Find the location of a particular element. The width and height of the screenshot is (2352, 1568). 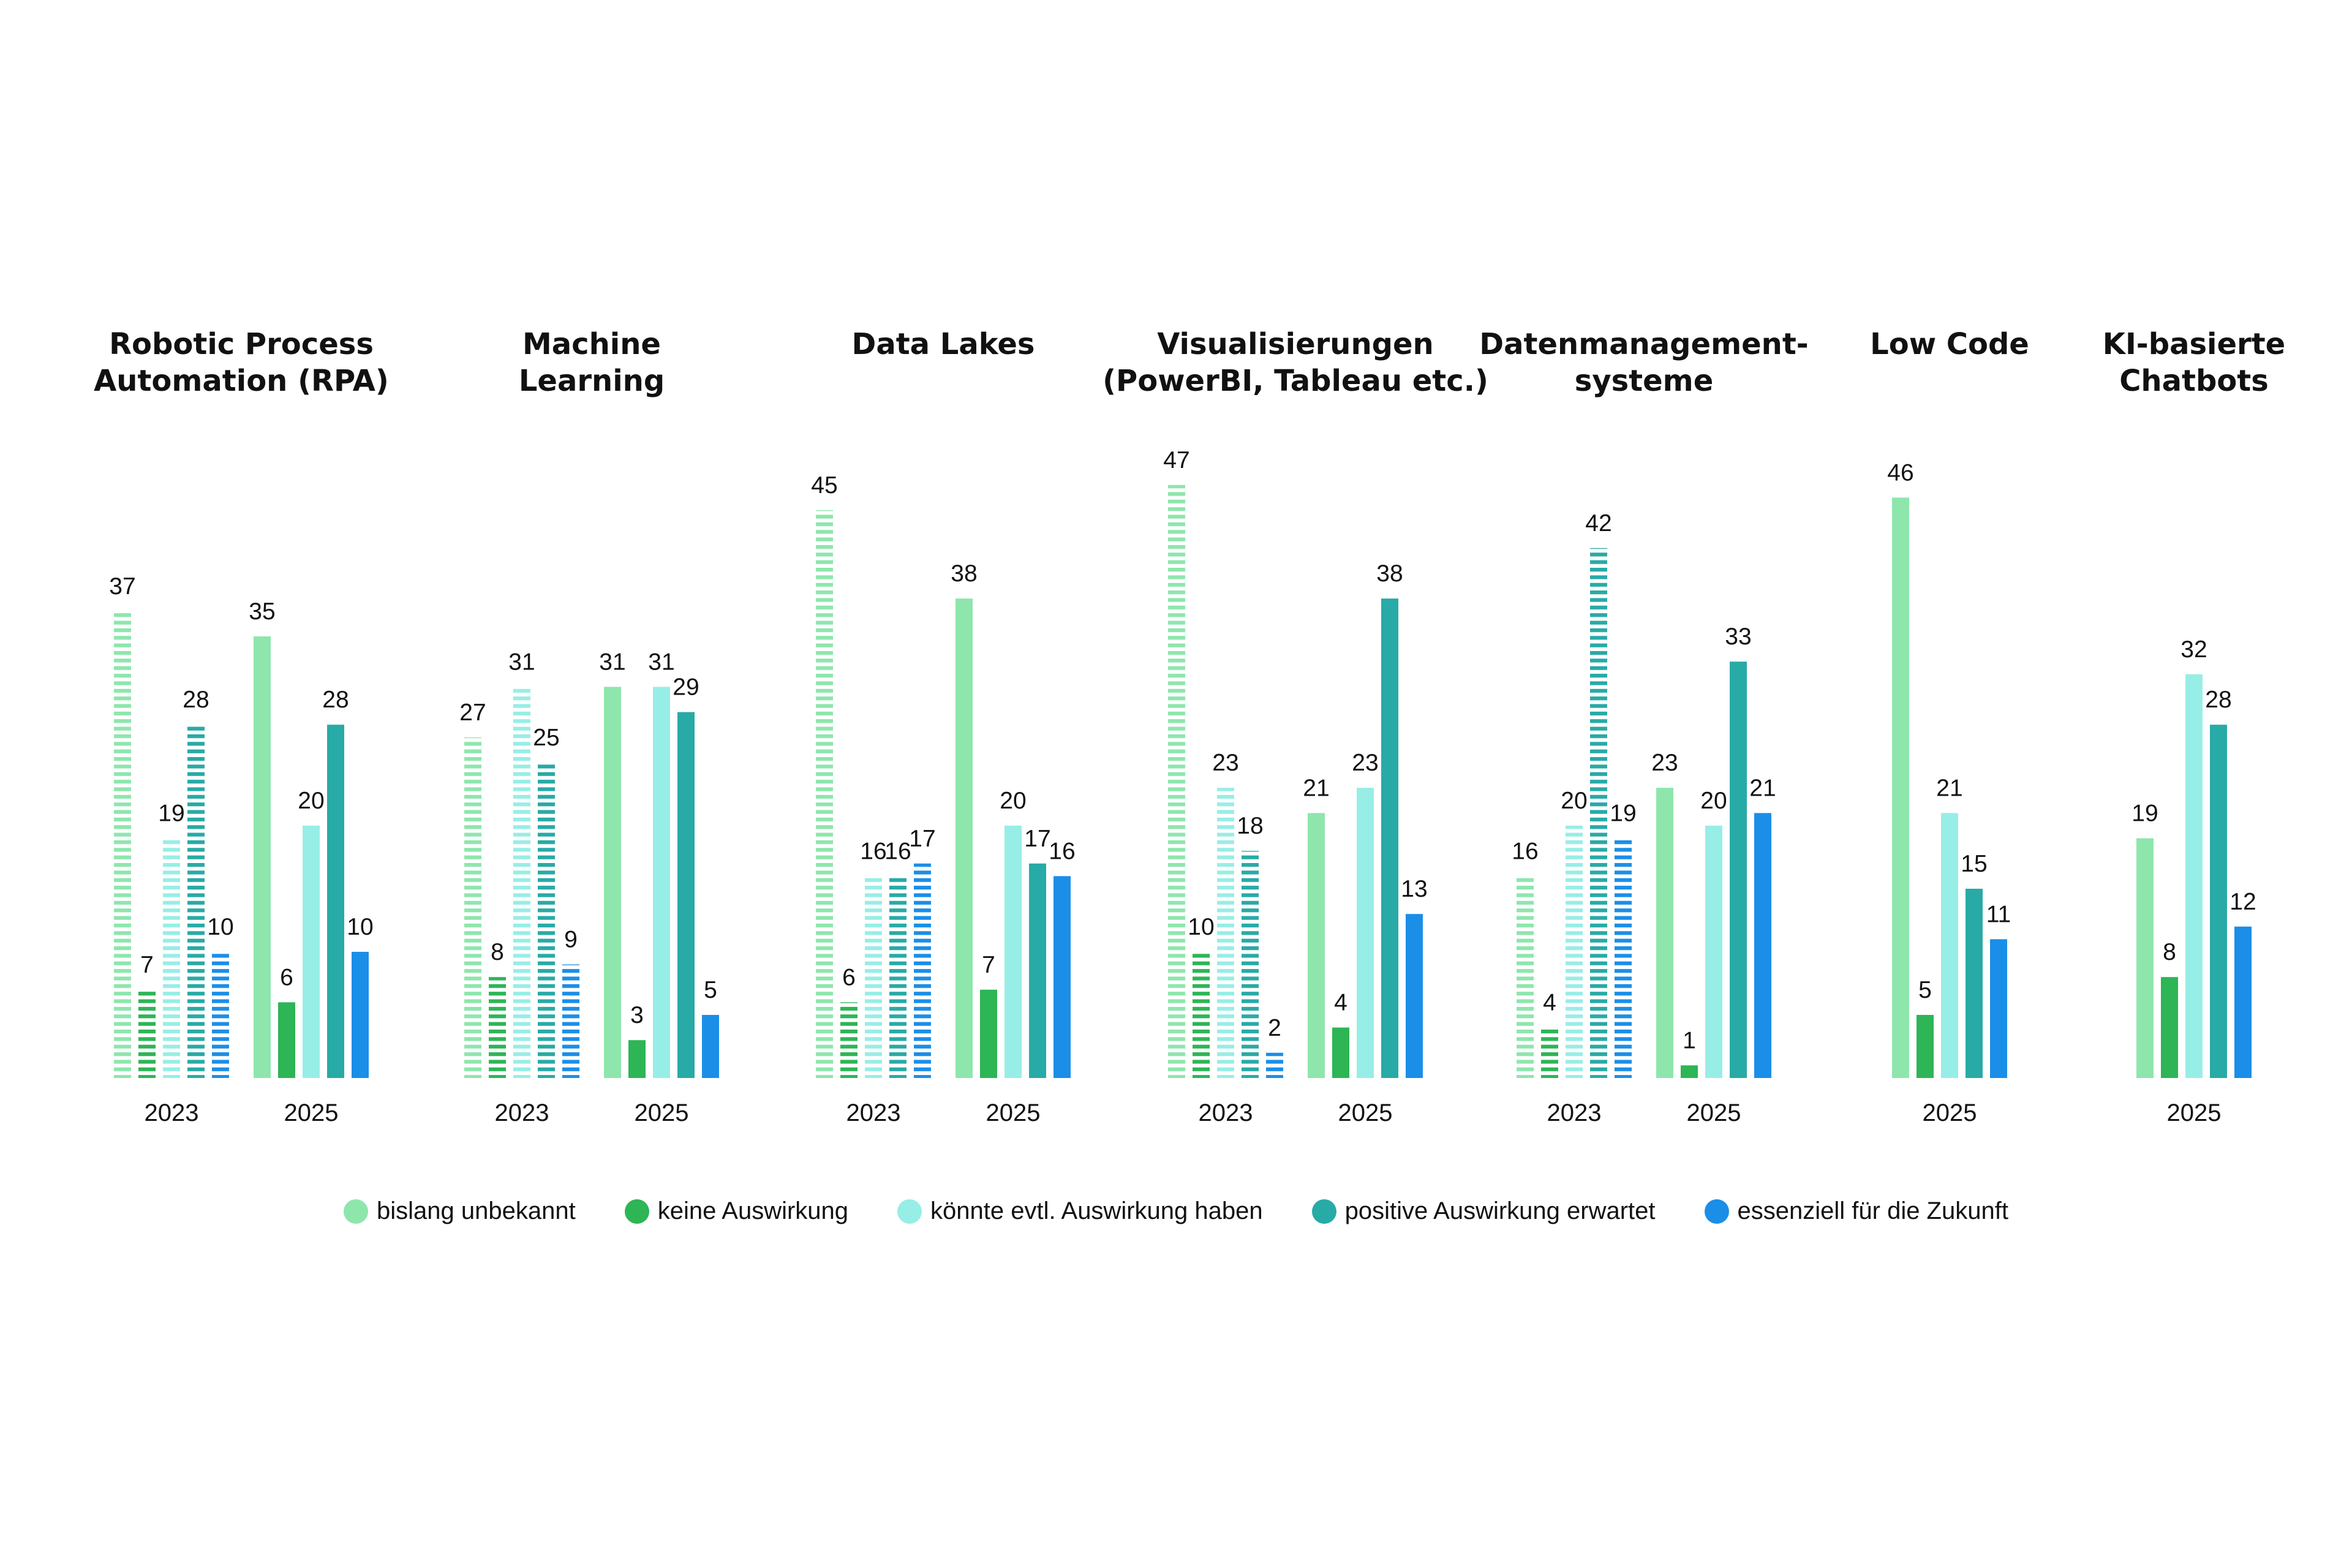

data-label: 42 is located at coordinates (1598, 524).